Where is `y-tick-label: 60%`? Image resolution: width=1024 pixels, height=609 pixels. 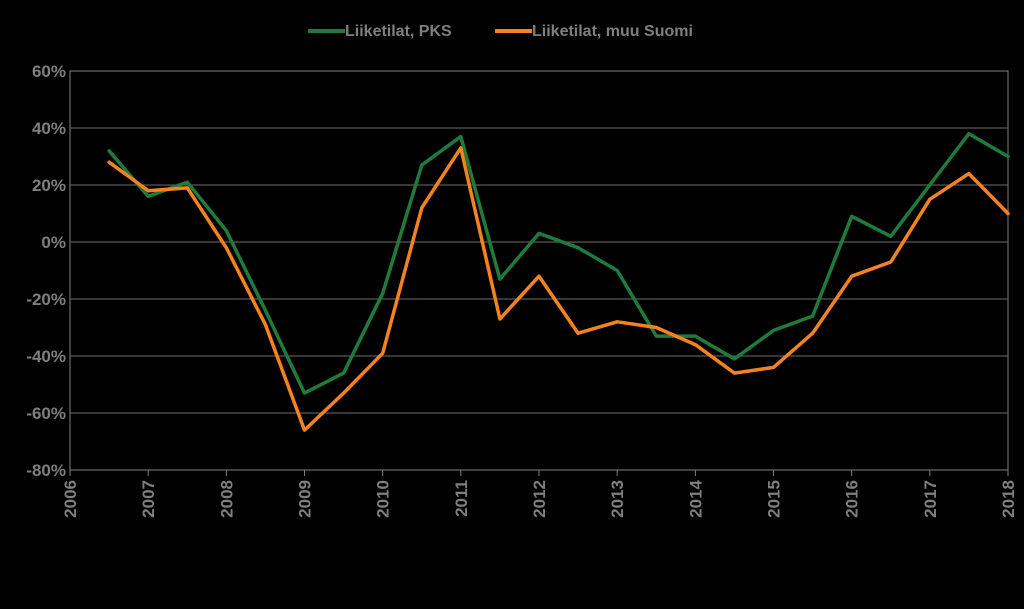 y-tick-label: 60% is located at coordinates (49, 71).